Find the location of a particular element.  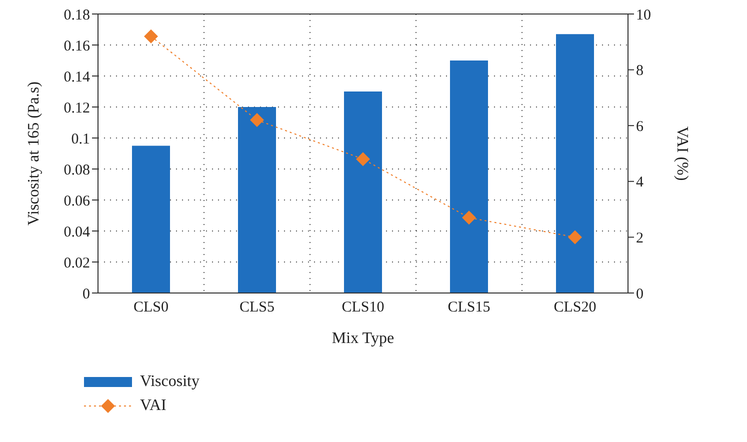

y-tick-label: 0 is located at coordinates (86, 294).